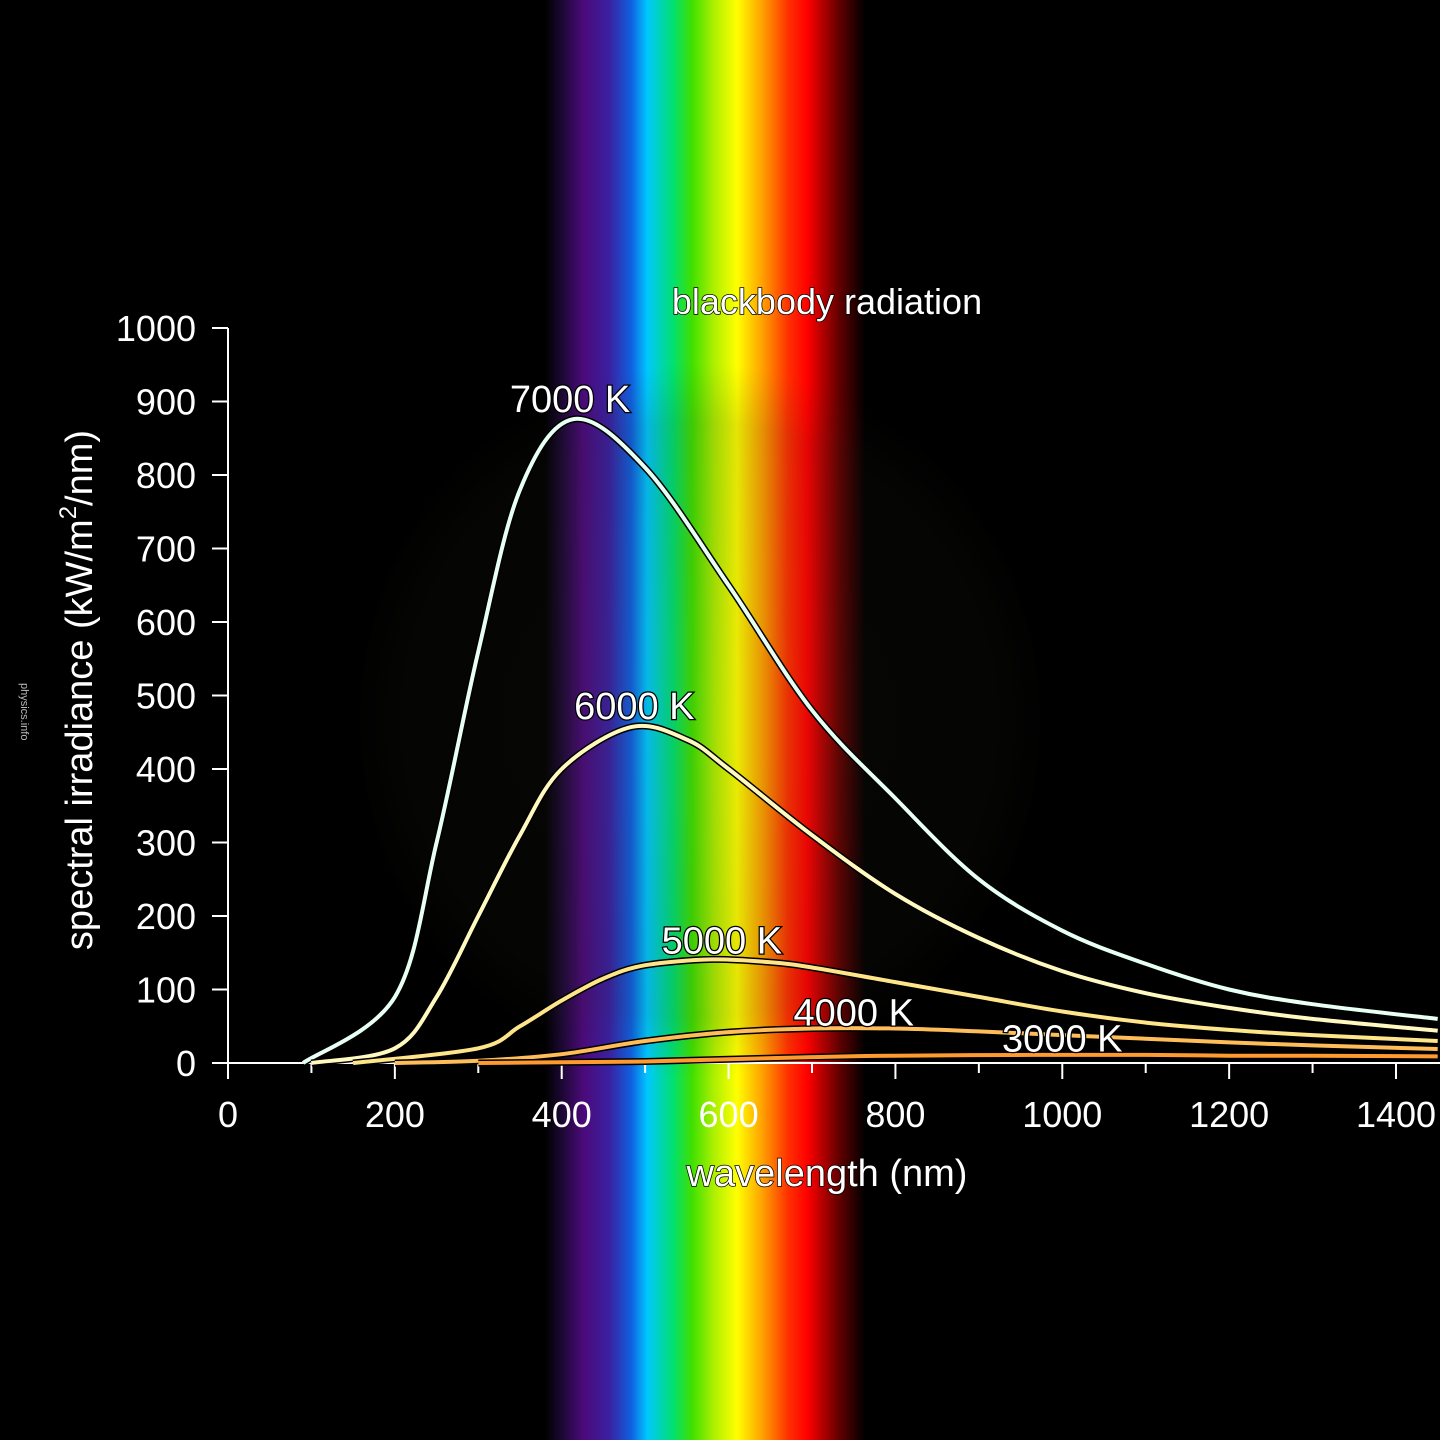 The height and width of the screenshot is (1440, 1440). Describe the element at coordinates (722, 942) in the screenshot. I see `series-label-5000k: 5000 K` at that location.